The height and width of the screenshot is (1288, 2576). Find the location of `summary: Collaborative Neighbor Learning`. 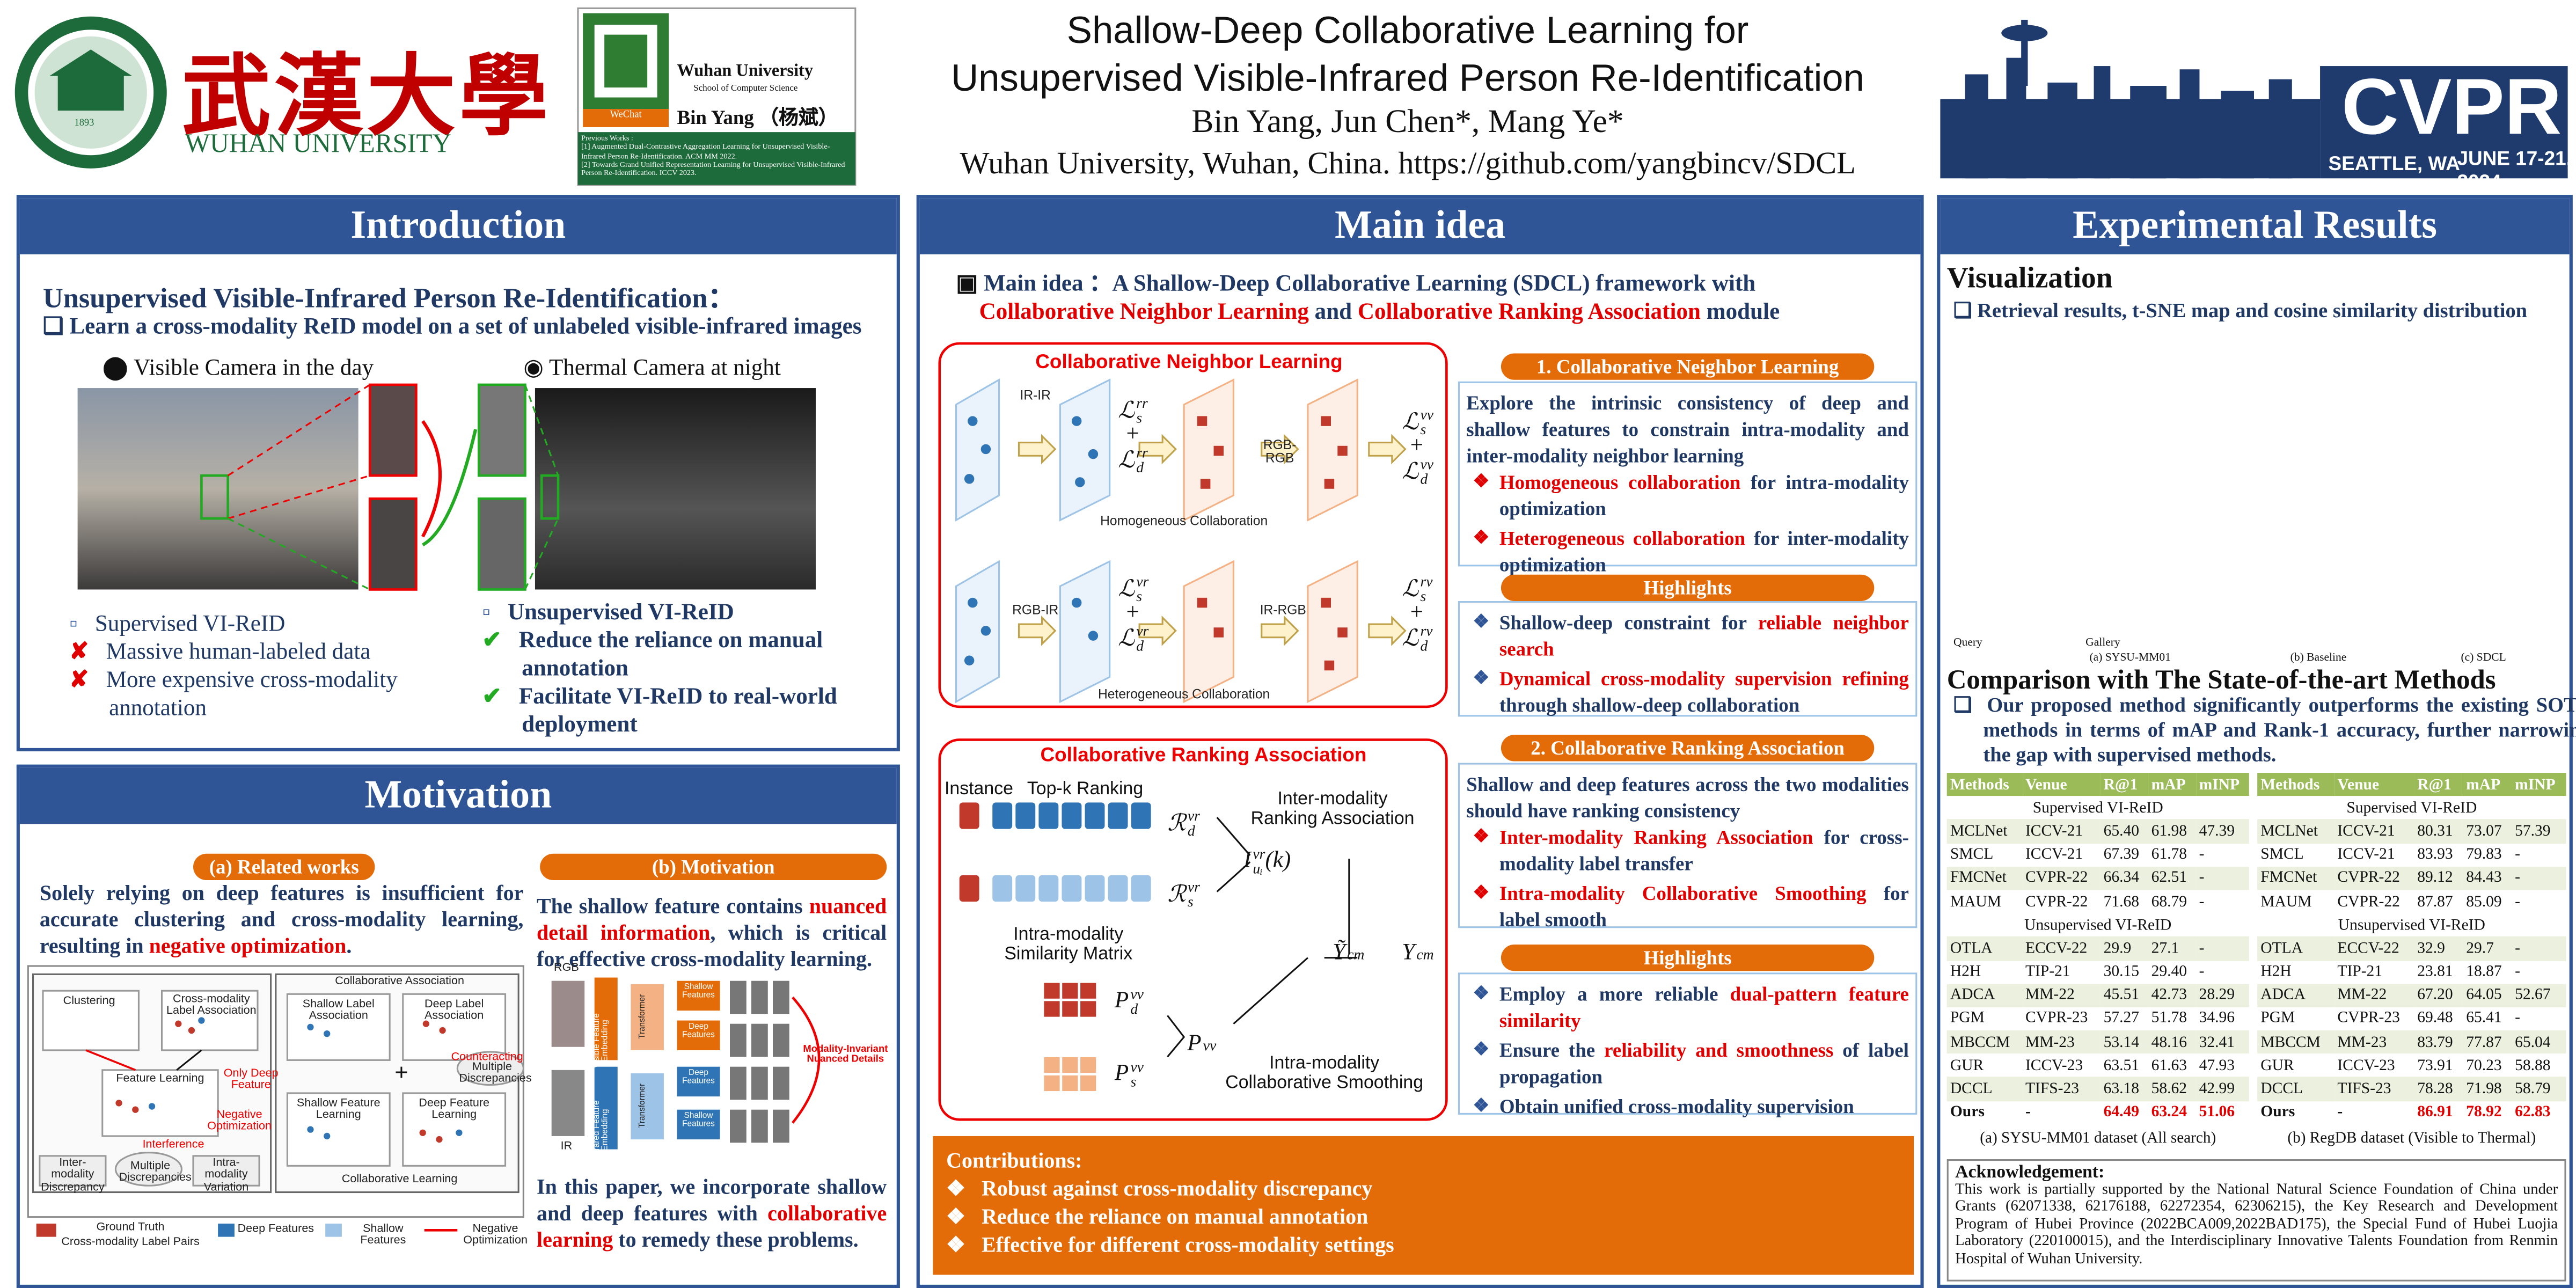

summary: Collaborative Neighbor Learning is located at coordinates (1144, 313).